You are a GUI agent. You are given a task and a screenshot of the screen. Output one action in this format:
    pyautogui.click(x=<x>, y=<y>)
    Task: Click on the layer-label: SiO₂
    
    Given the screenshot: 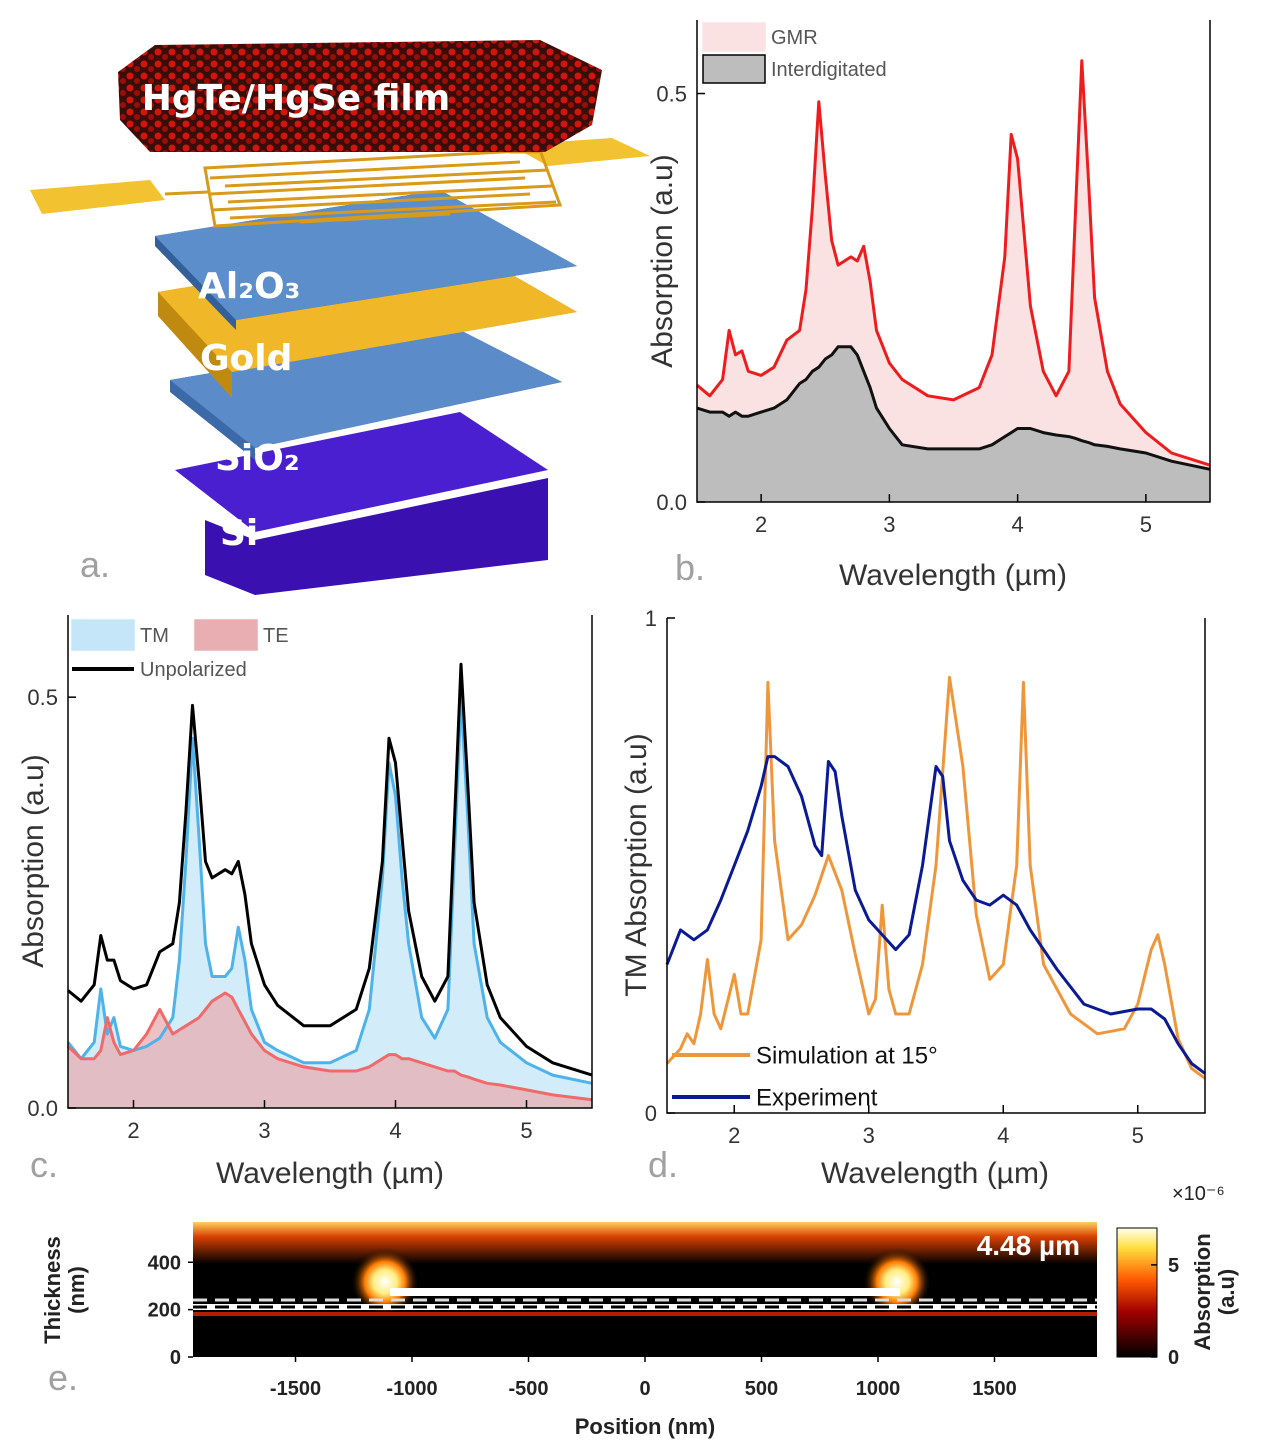 What is the action you would take?
    pyautogui.click(x=257, y=458)
    